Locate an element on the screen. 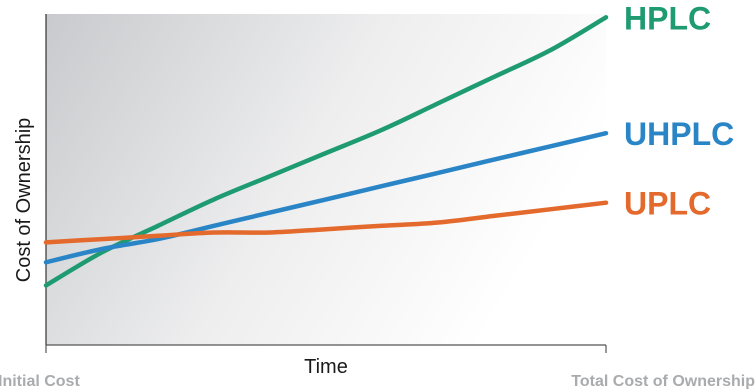 The image size is (755, 389). series-label-hplc: HPLC is located at coordinates (667, 18).